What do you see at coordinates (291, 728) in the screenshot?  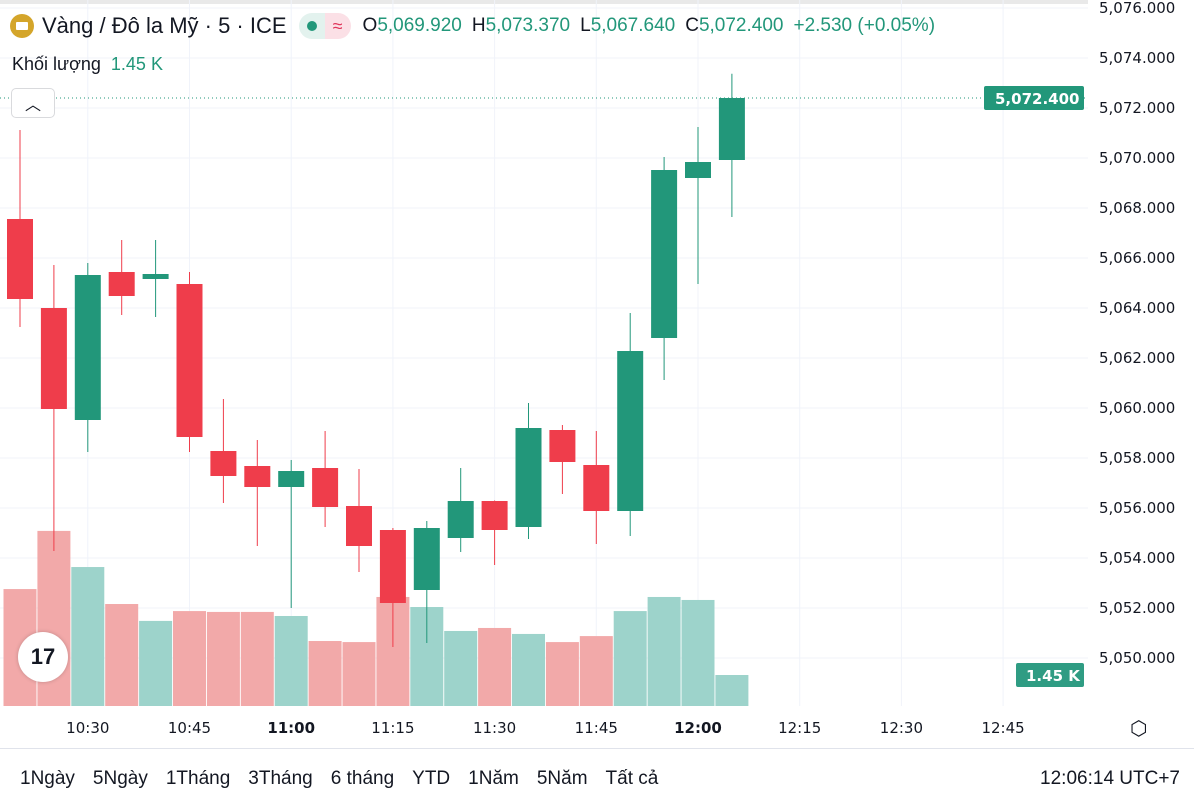 I see `time-tick-label: 11:00` at bounding box center [291, 728].